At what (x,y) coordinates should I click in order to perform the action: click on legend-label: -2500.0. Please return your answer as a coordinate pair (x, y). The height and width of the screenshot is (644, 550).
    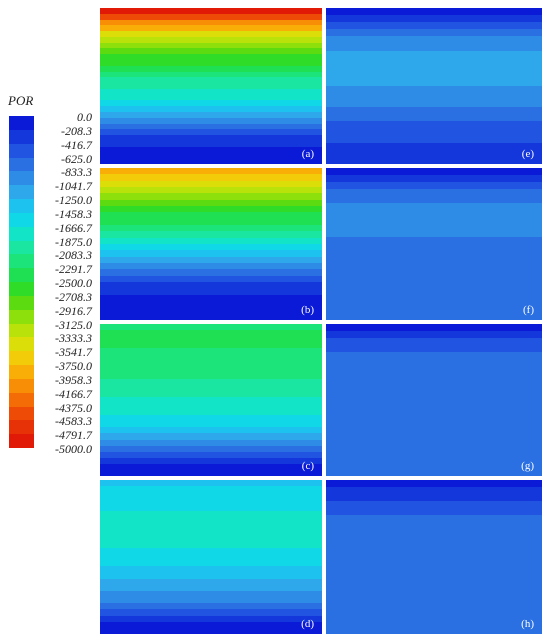
    Looking at the image, I should click on (73, 283).